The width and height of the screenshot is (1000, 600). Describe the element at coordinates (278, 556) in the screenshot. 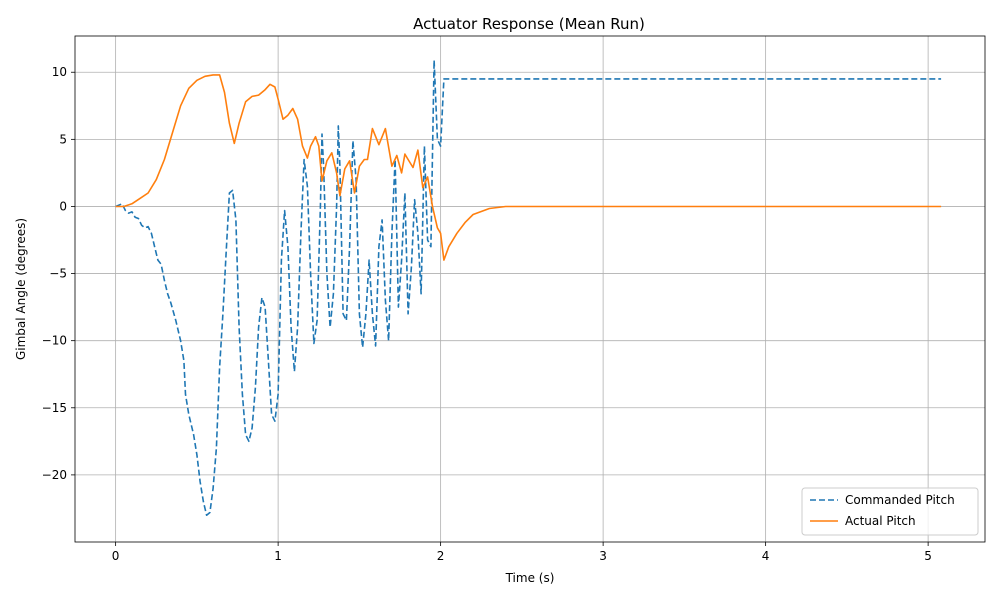

I see `x-tick-label: 1` at that location.